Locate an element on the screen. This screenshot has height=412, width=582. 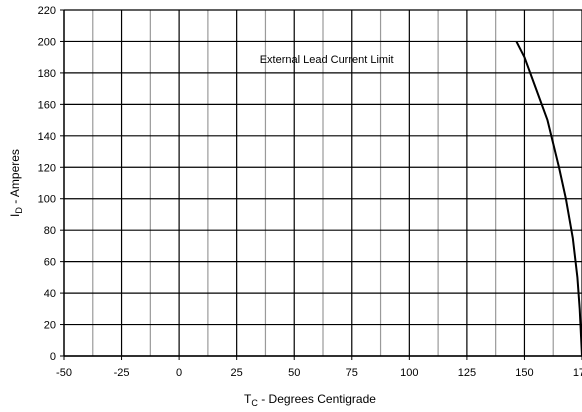
series-group is located at coordinates (548, 198).